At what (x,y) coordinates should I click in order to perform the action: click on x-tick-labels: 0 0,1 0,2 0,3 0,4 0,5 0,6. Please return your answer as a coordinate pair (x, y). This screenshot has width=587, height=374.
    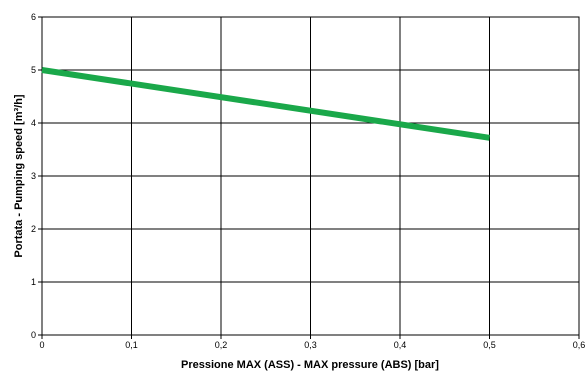
    Looking at the image, I should click on (312, 345).